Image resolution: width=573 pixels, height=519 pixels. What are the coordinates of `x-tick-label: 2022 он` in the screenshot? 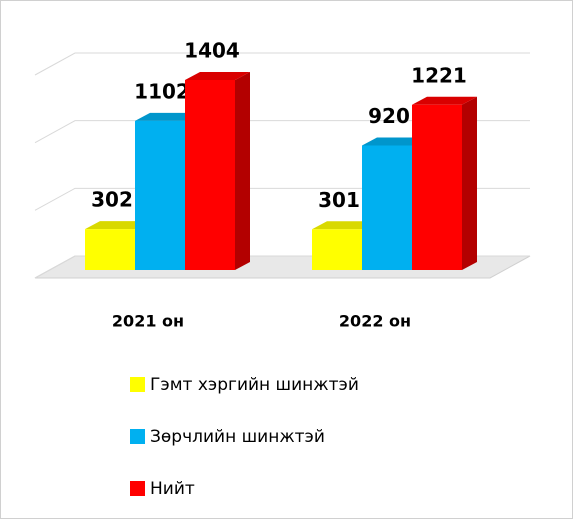 It's located at (375, 321).